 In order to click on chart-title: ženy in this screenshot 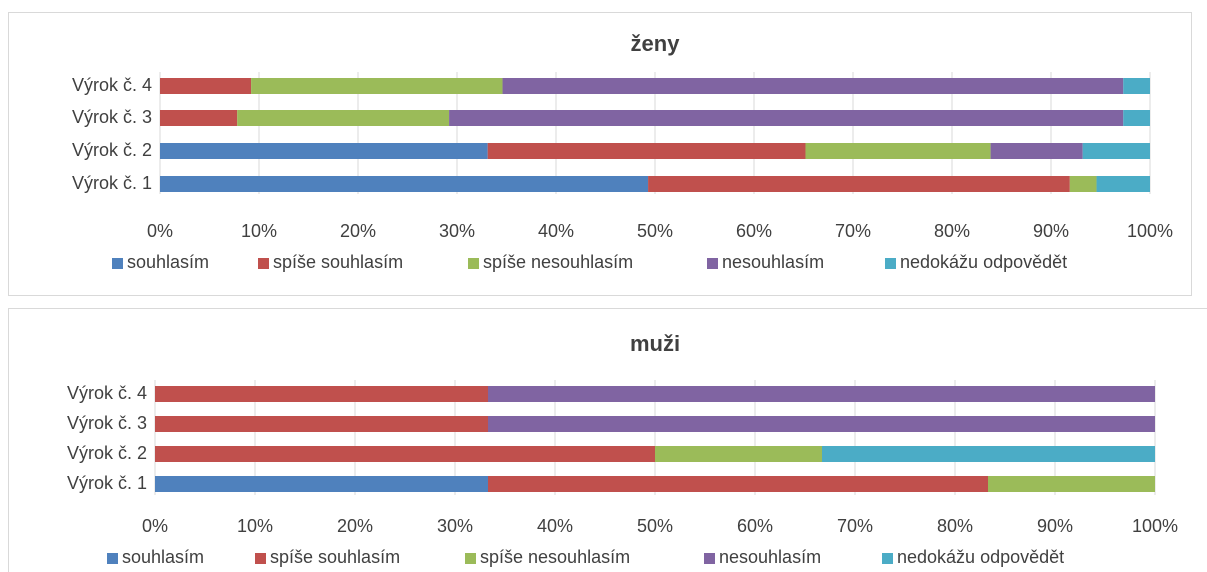, I will do `click(656, 43)`.